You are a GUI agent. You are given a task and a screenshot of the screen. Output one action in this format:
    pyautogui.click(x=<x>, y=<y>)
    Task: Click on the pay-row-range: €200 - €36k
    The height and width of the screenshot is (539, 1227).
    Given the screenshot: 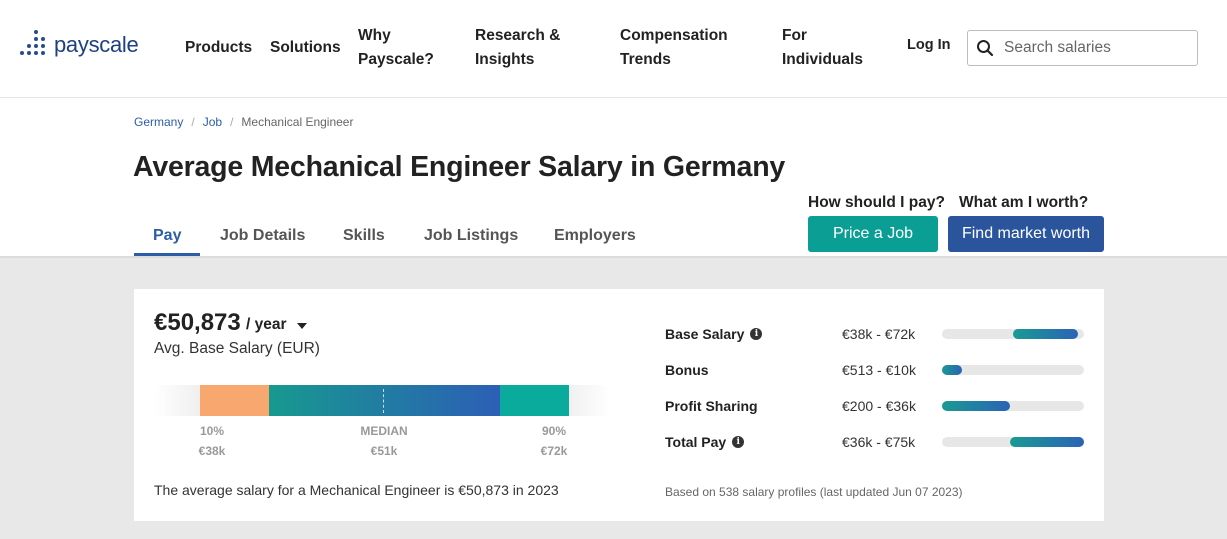 What is the action you would take?
    pyautogui.click(x=879, y=406)
    